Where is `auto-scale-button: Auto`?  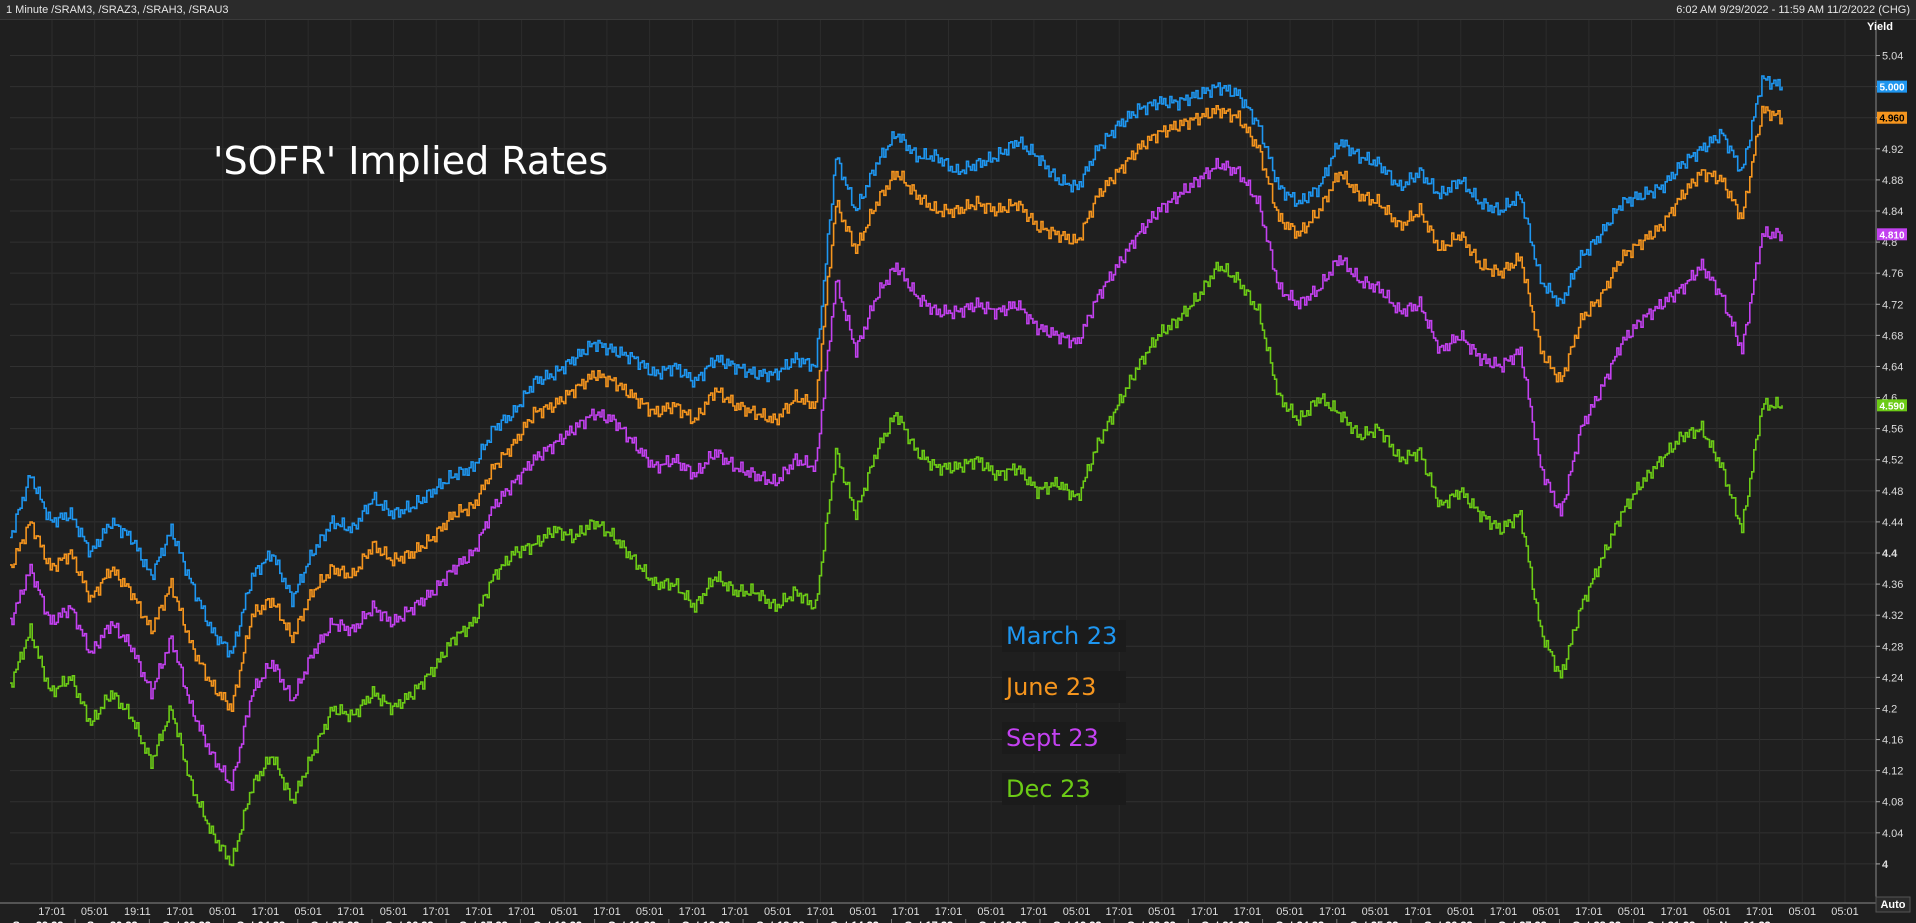 auto-scale-button: Auto is located at coordinates (1893, 904).